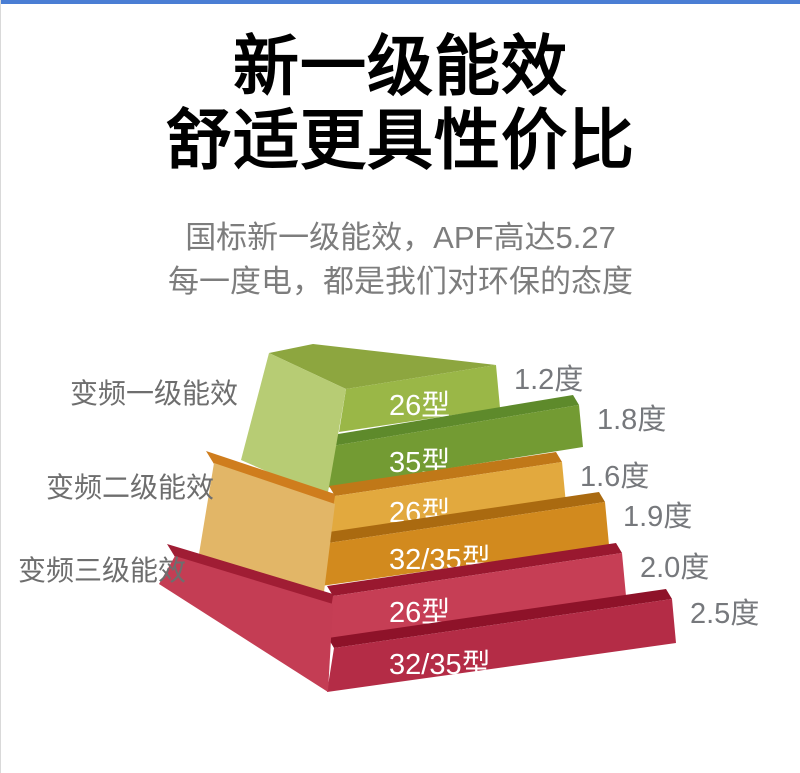 The width and height of the screenshot is (800, 773). What do you see at coordinates (657, 516) in the screenshot?
I see `bar-value-label: 1.9度` at bounding box center [657, 516].